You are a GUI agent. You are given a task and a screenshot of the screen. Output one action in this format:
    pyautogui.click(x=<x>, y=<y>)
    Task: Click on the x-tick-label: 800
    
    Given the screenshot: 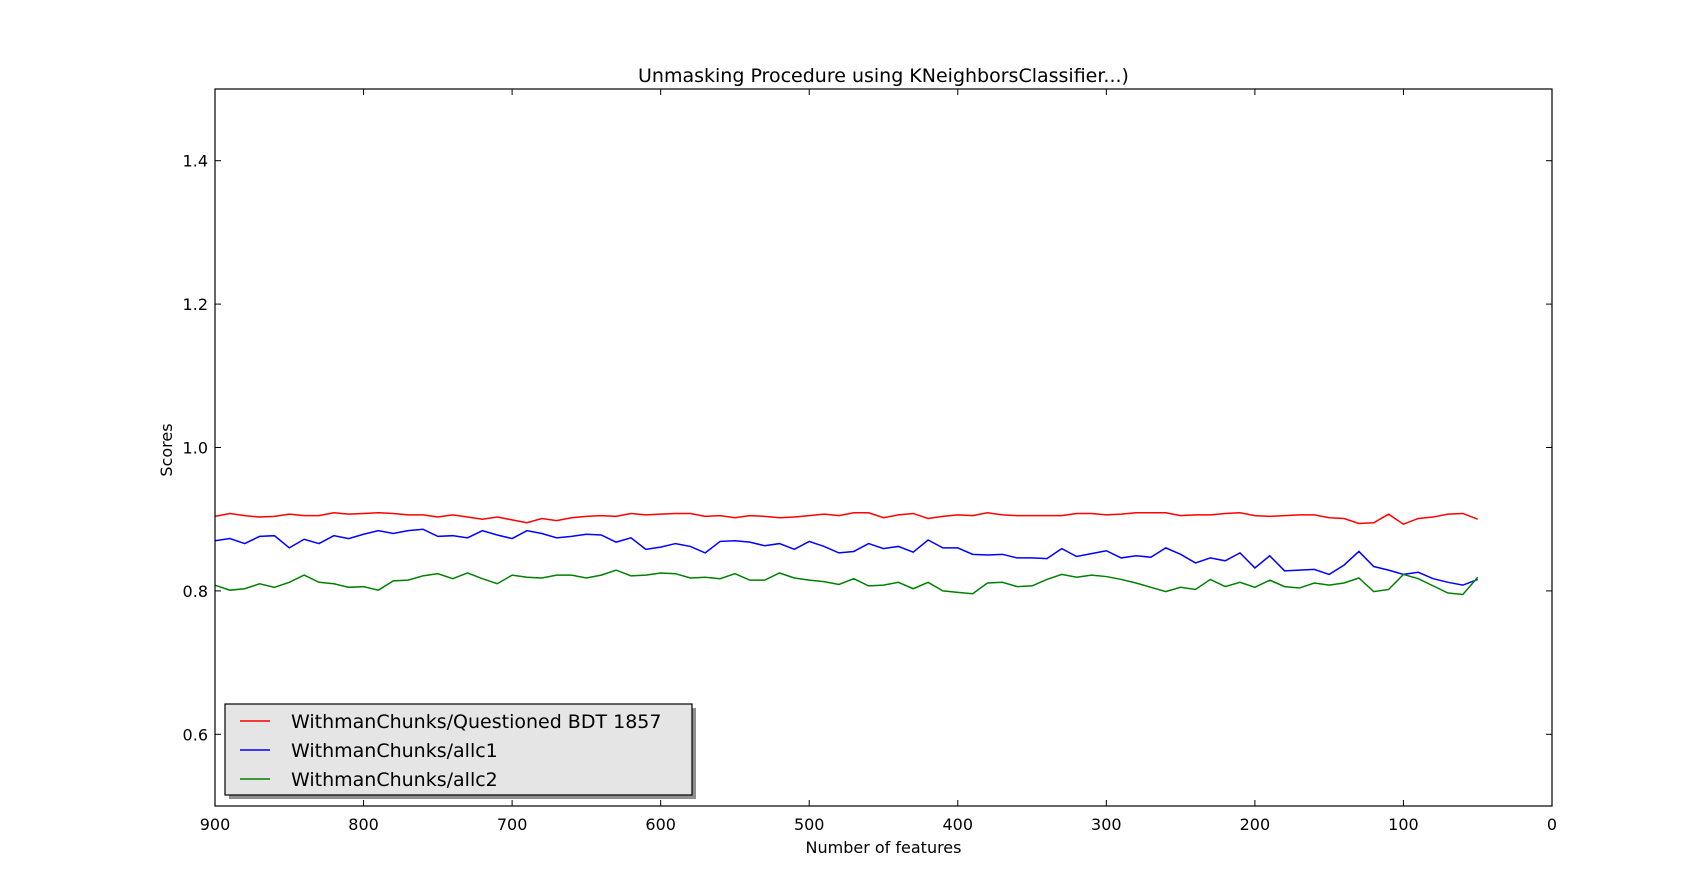 What is the action you would take?
    pyautogui.click(x=363, y=824)
    